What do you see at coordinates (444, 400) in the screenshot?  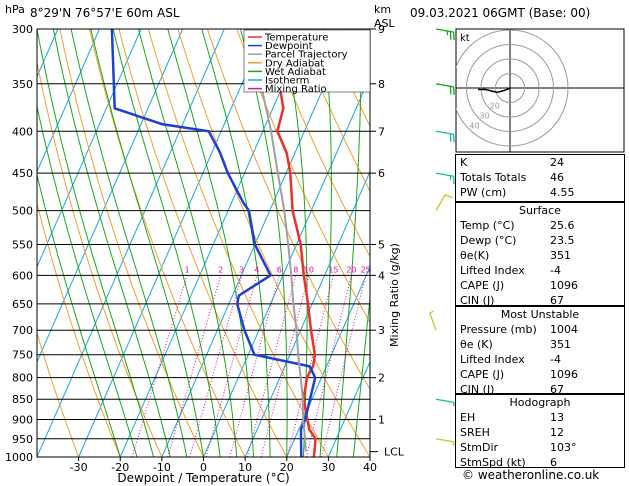 I see `wind-barb-shaft` at bounding box center [444, 400].